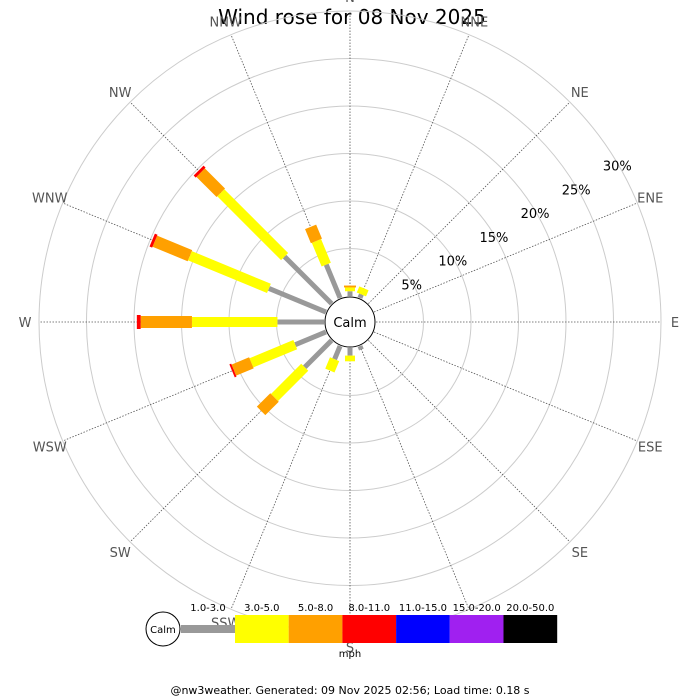 The image size is (700, 700). I want to click on legend-unit: mph, so click(350, 654).